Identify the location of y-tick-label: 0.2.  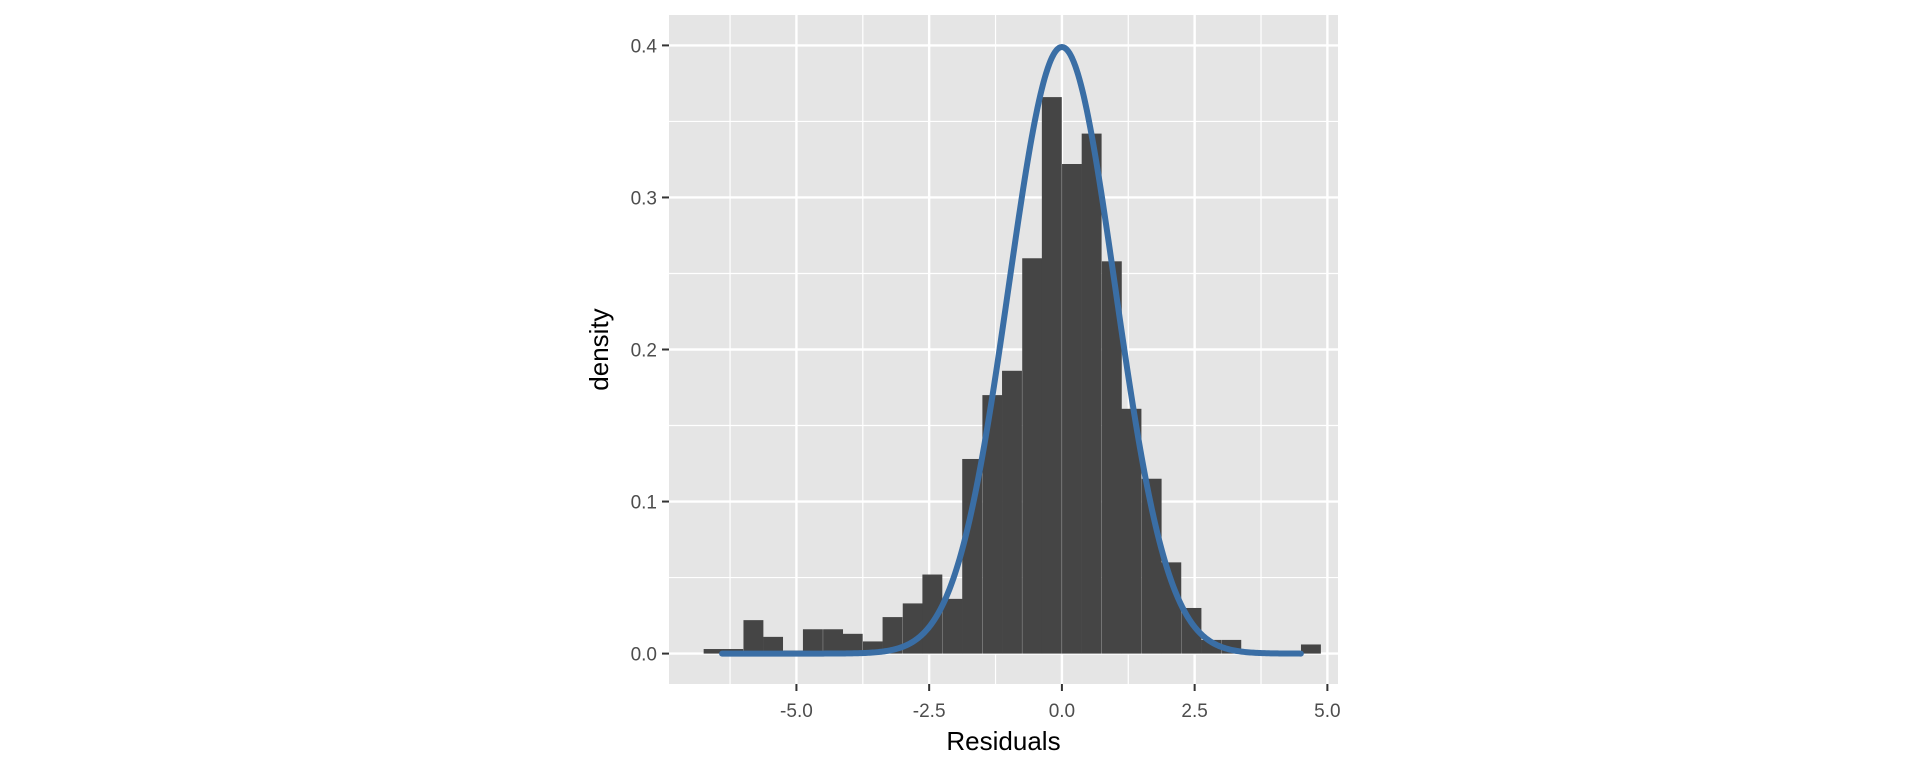
(644, 351).